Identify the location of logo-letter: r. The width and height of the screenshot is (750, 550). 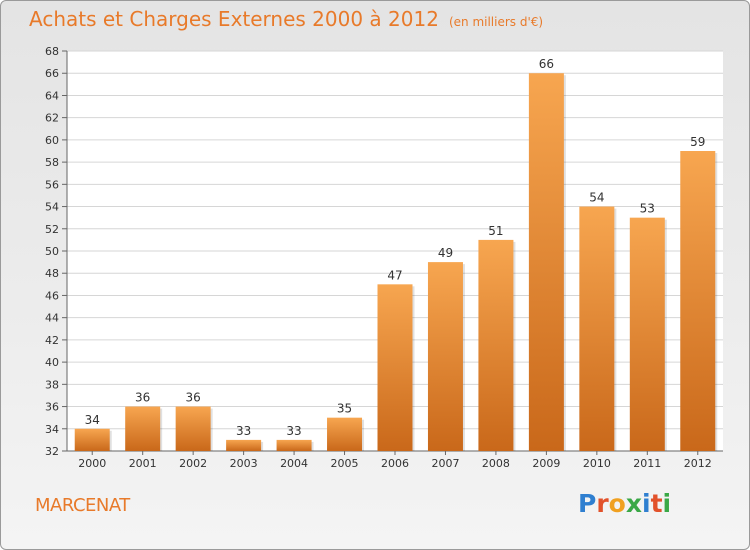
(602, 503).